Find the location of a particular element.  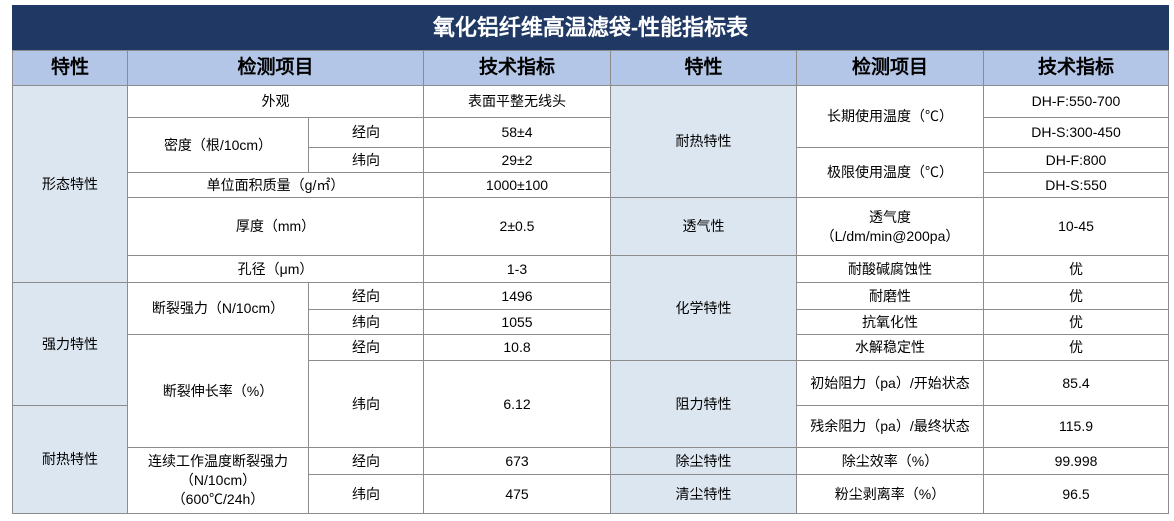

category-cell: 阻力特性 is located at coordinates (703, 404).